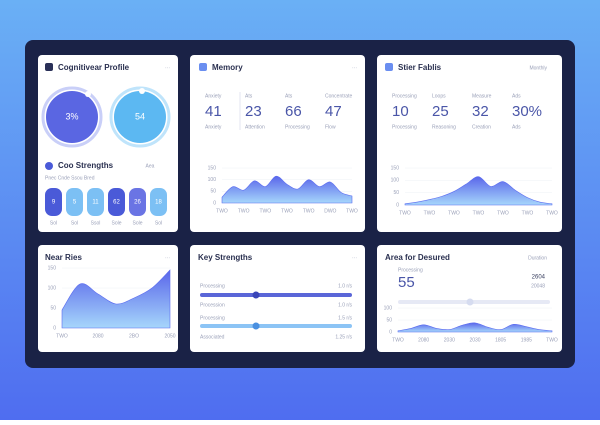 The image size is (600, 425). Describe the element at coordinates (330, 127) in the screenshot. I see `label: Flow` at that location.